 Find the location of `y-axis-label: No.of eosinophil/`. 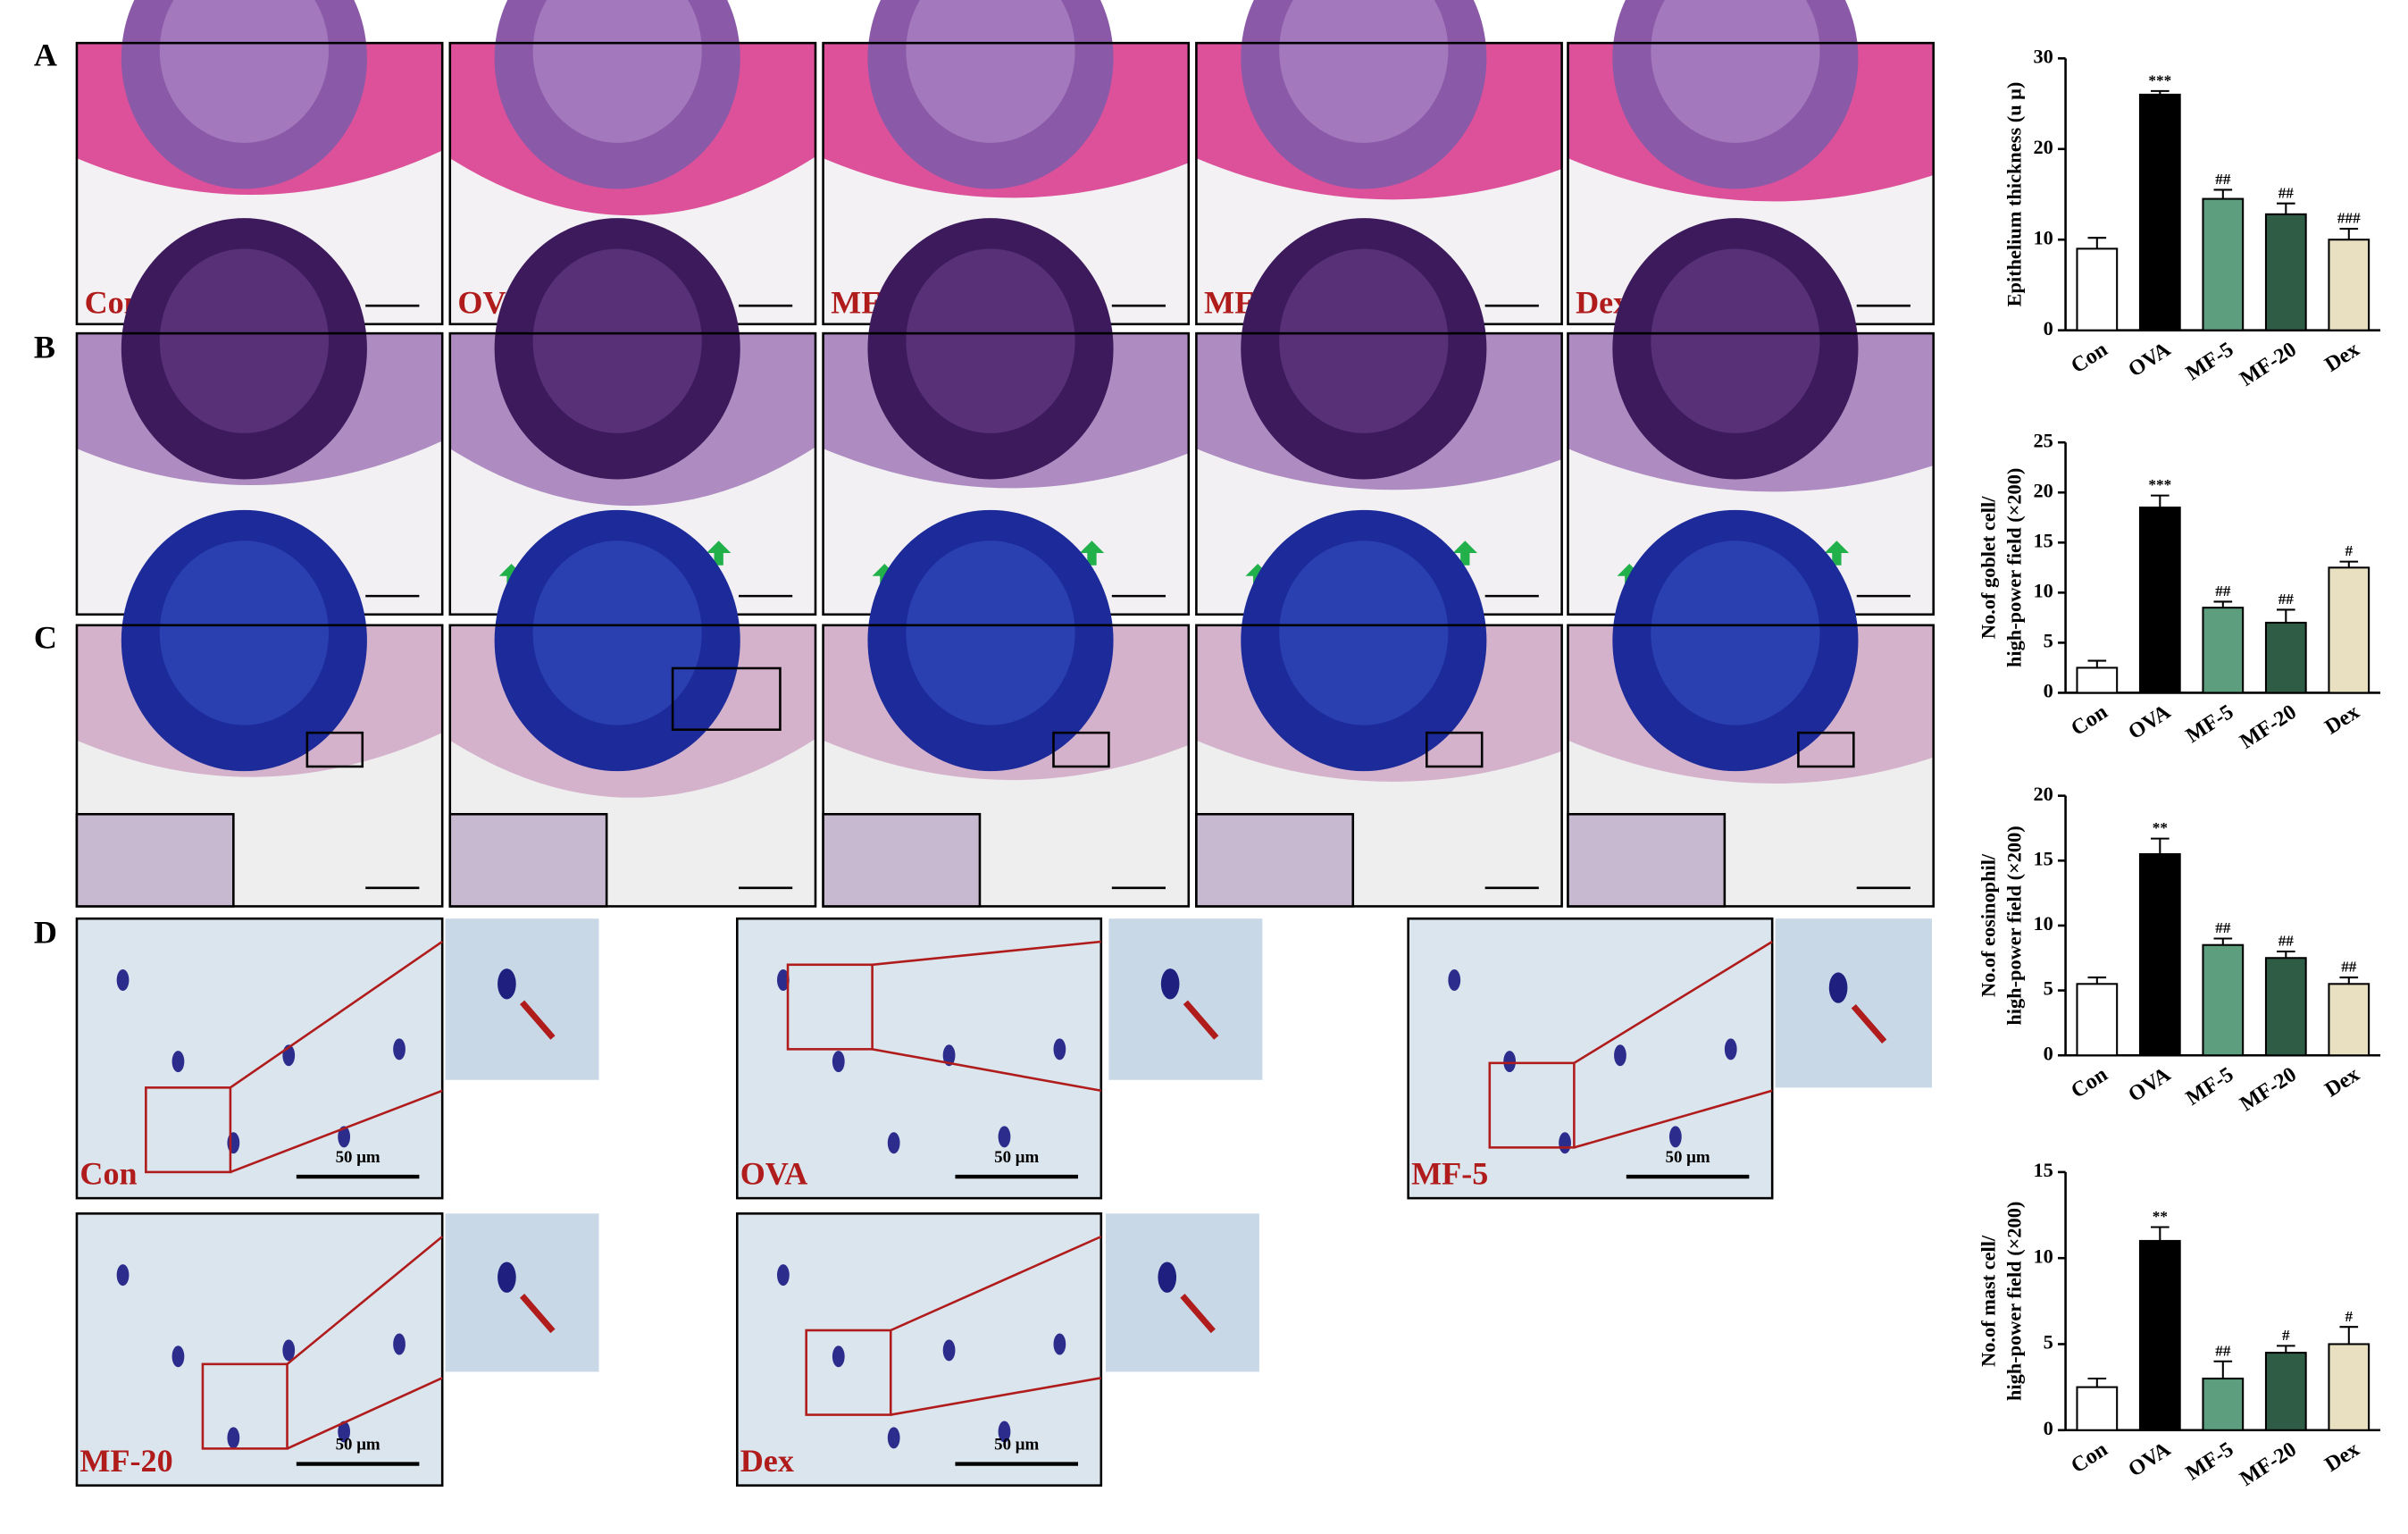

y-axis-label: No.of eosinophil/ is located at coordinates (1988, 925).